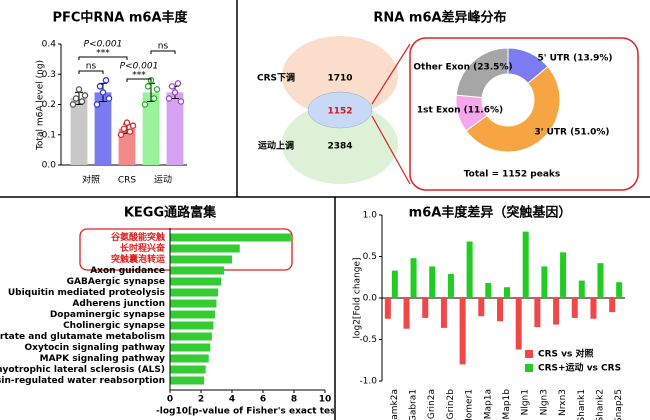  Describe the element at coordinates (127, 271) in the screenshot. I see `y-tick-label: Axon guidance` at that location.